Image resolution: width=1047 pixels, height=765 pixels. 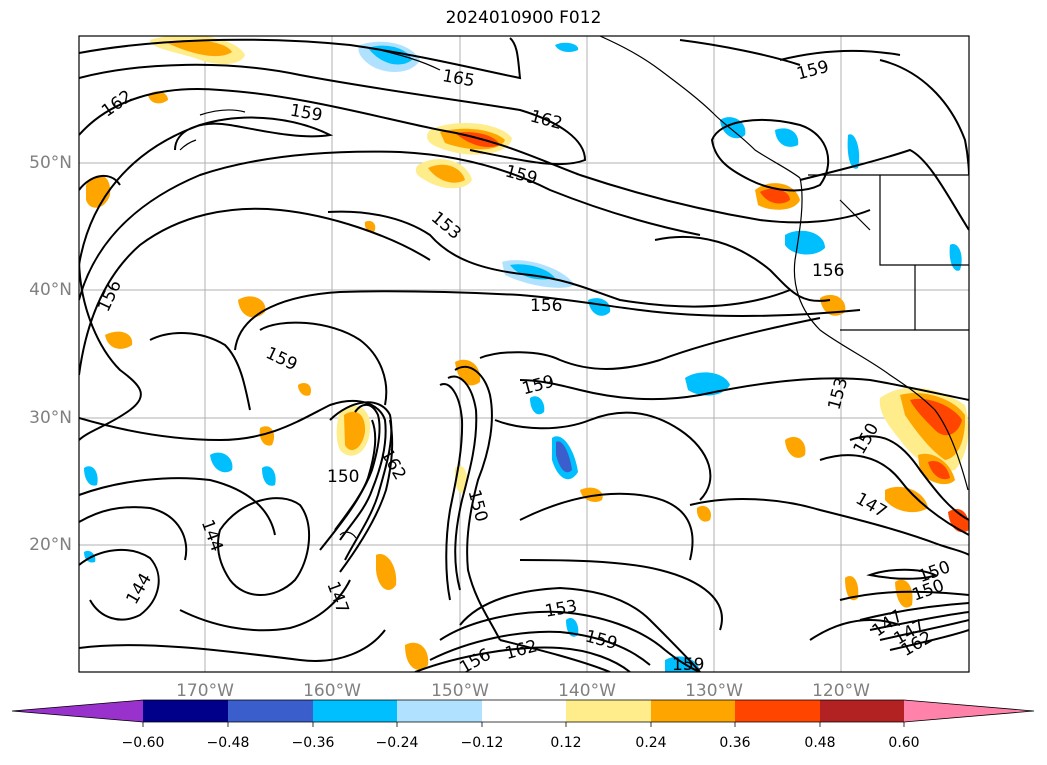 I want to click on lon-label: 170°W, so click(x=205, y=691).